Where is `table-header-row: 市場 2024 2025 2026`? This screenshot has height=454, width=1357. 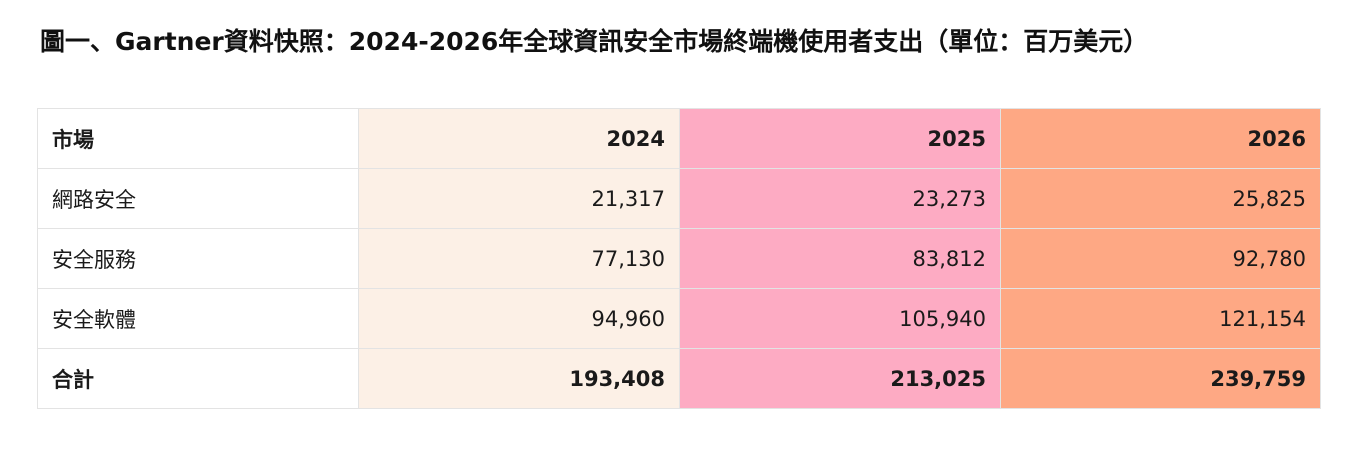
table-header-row: 市場 2024 2025 2026 is located at coordinates (679, 138).